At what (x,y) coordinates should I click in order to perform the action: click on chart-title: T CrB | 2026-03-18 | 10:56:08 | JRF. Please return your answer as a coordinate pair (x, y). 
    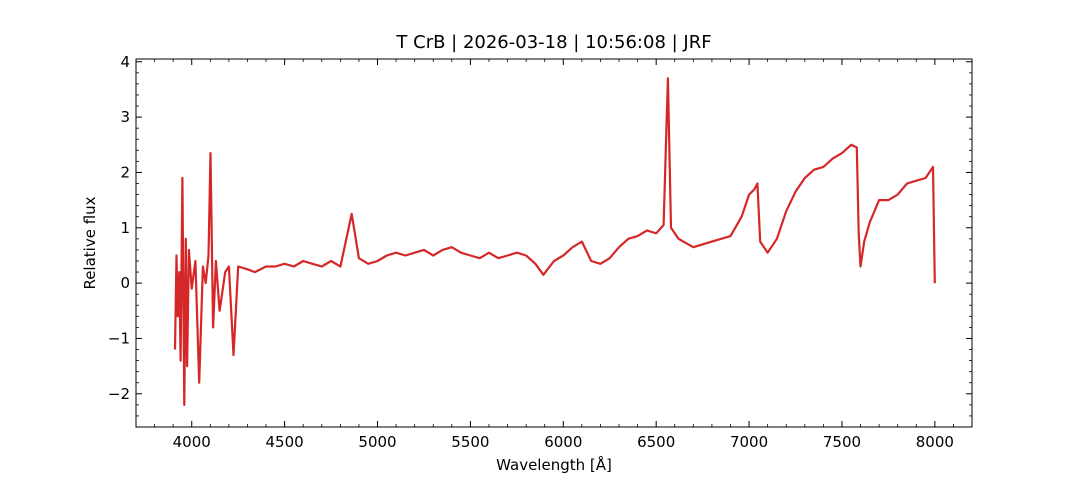
    Looking at the image, I should click on (553, 42).